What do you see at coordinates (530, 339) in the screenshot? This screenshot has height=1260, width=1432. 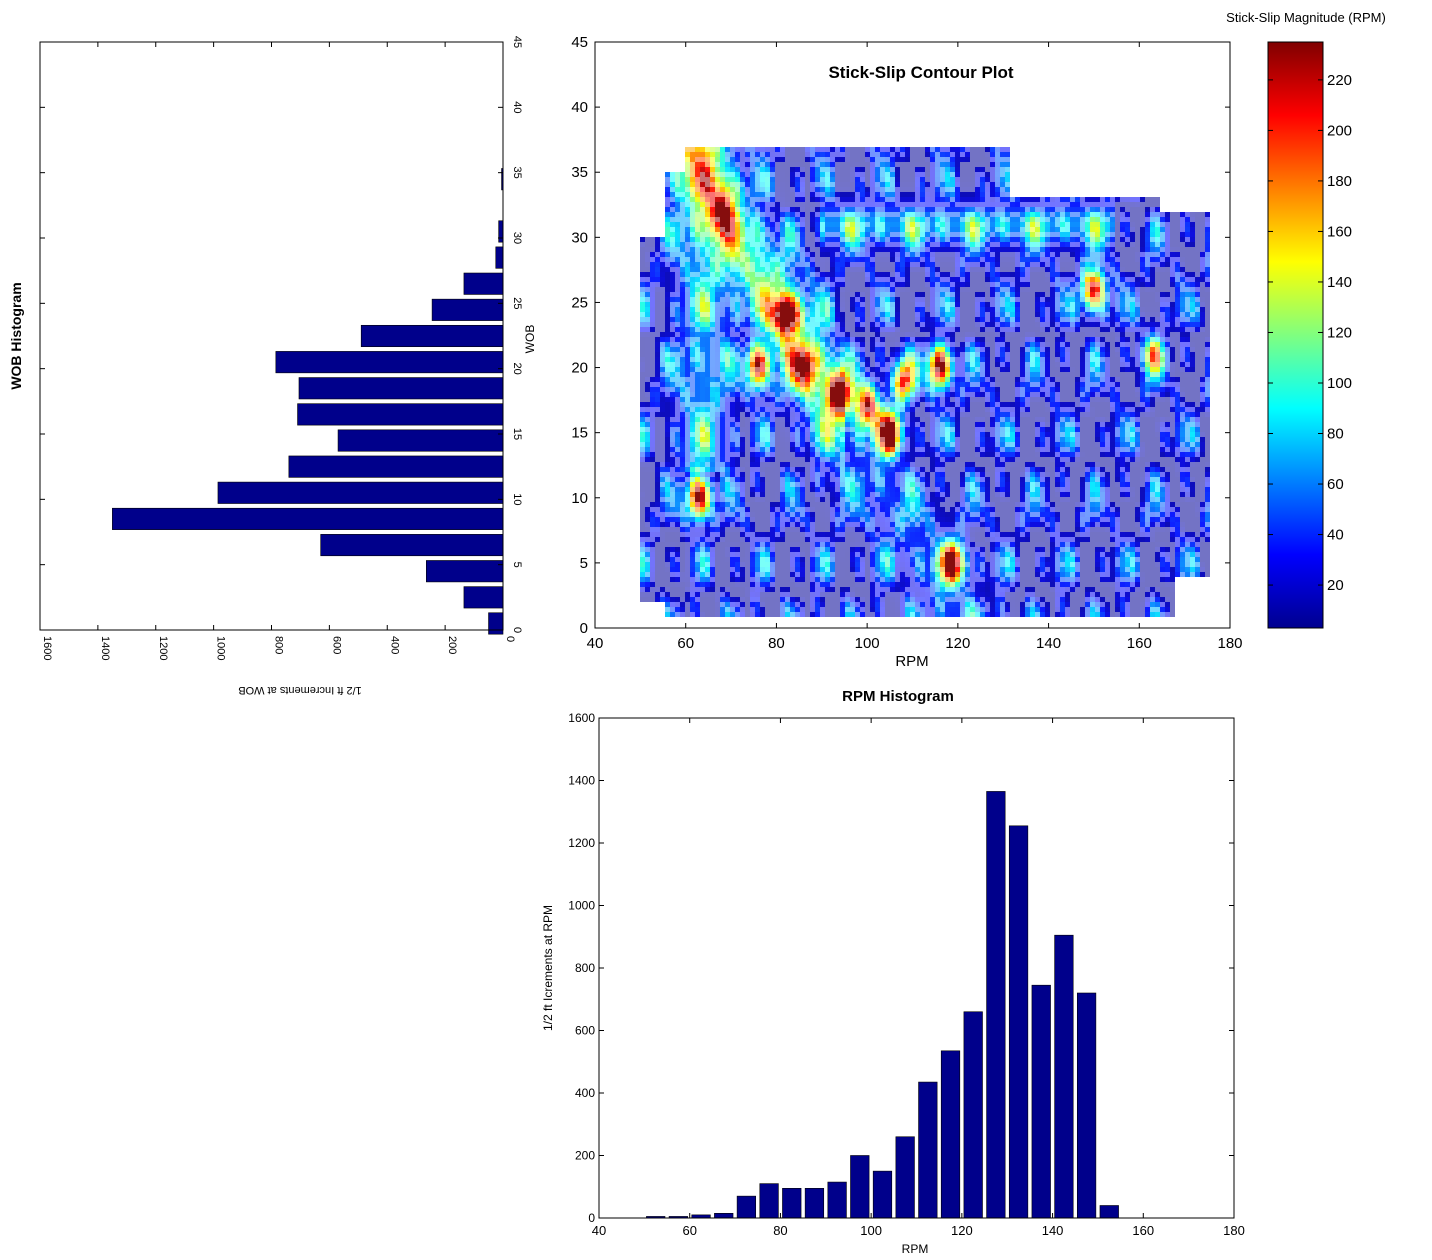 I see `wob-y-axis-label: WOB` at bounding box center [530, 339].